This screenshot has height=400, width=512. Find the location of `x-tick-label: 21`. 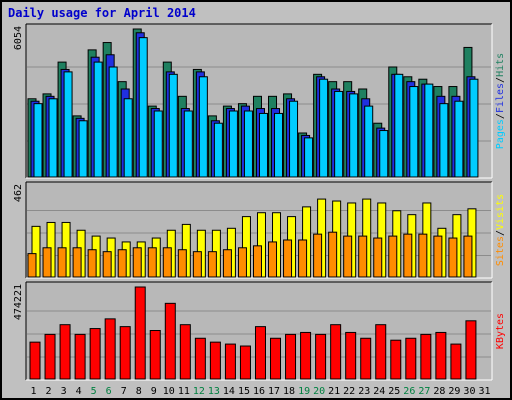

x-tick-label: 21 is located at coordinates (334, 391).